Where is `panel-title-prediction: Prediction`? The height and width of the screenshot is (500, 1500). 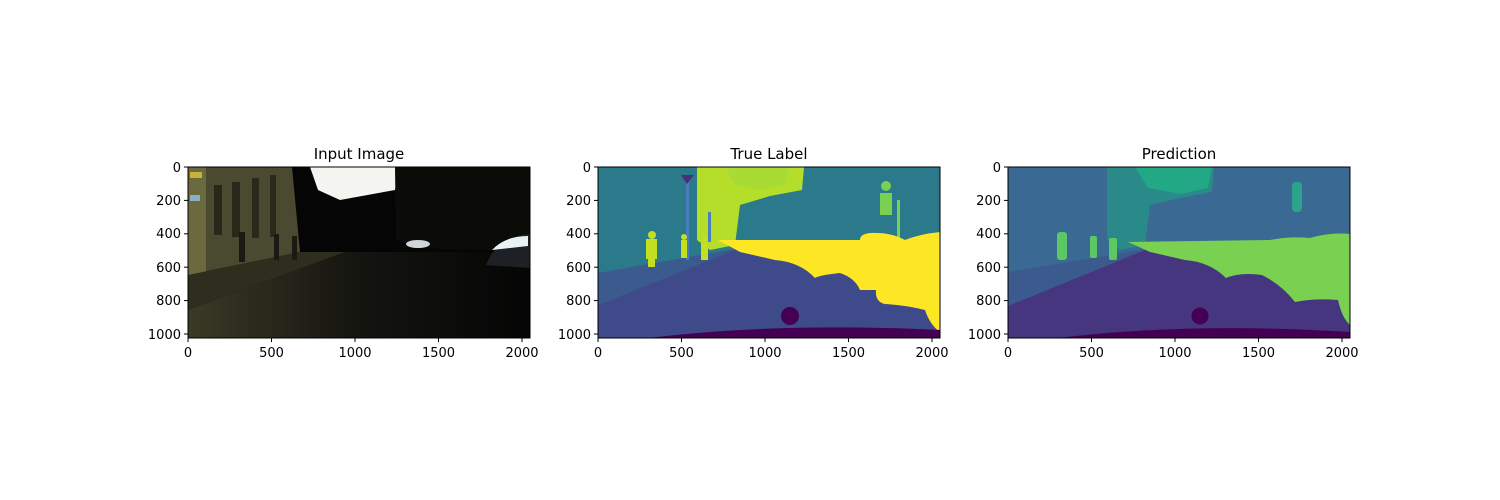 panel-title-prediction: Prediction is located at coordinates (1179, 154).